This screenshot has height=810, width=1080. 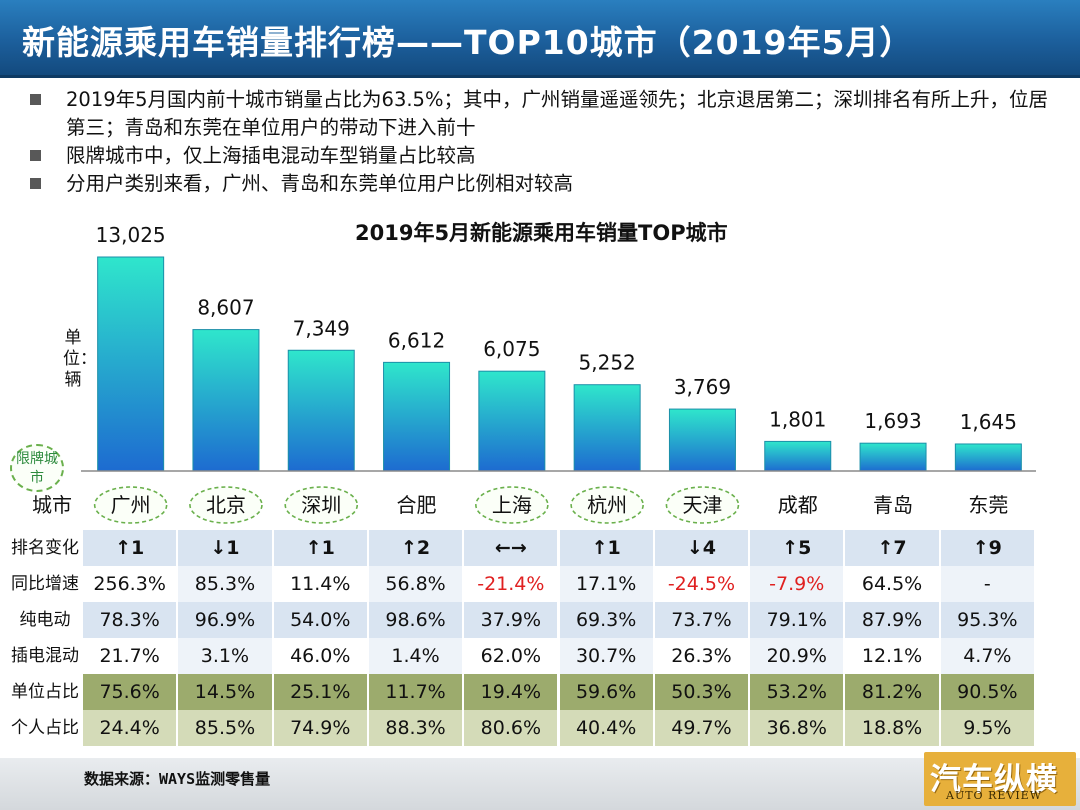 What do you see at coordinates (415, 548) in the screenshot?
I see `table-cell: ↑2` at bounding box center [415, 548].